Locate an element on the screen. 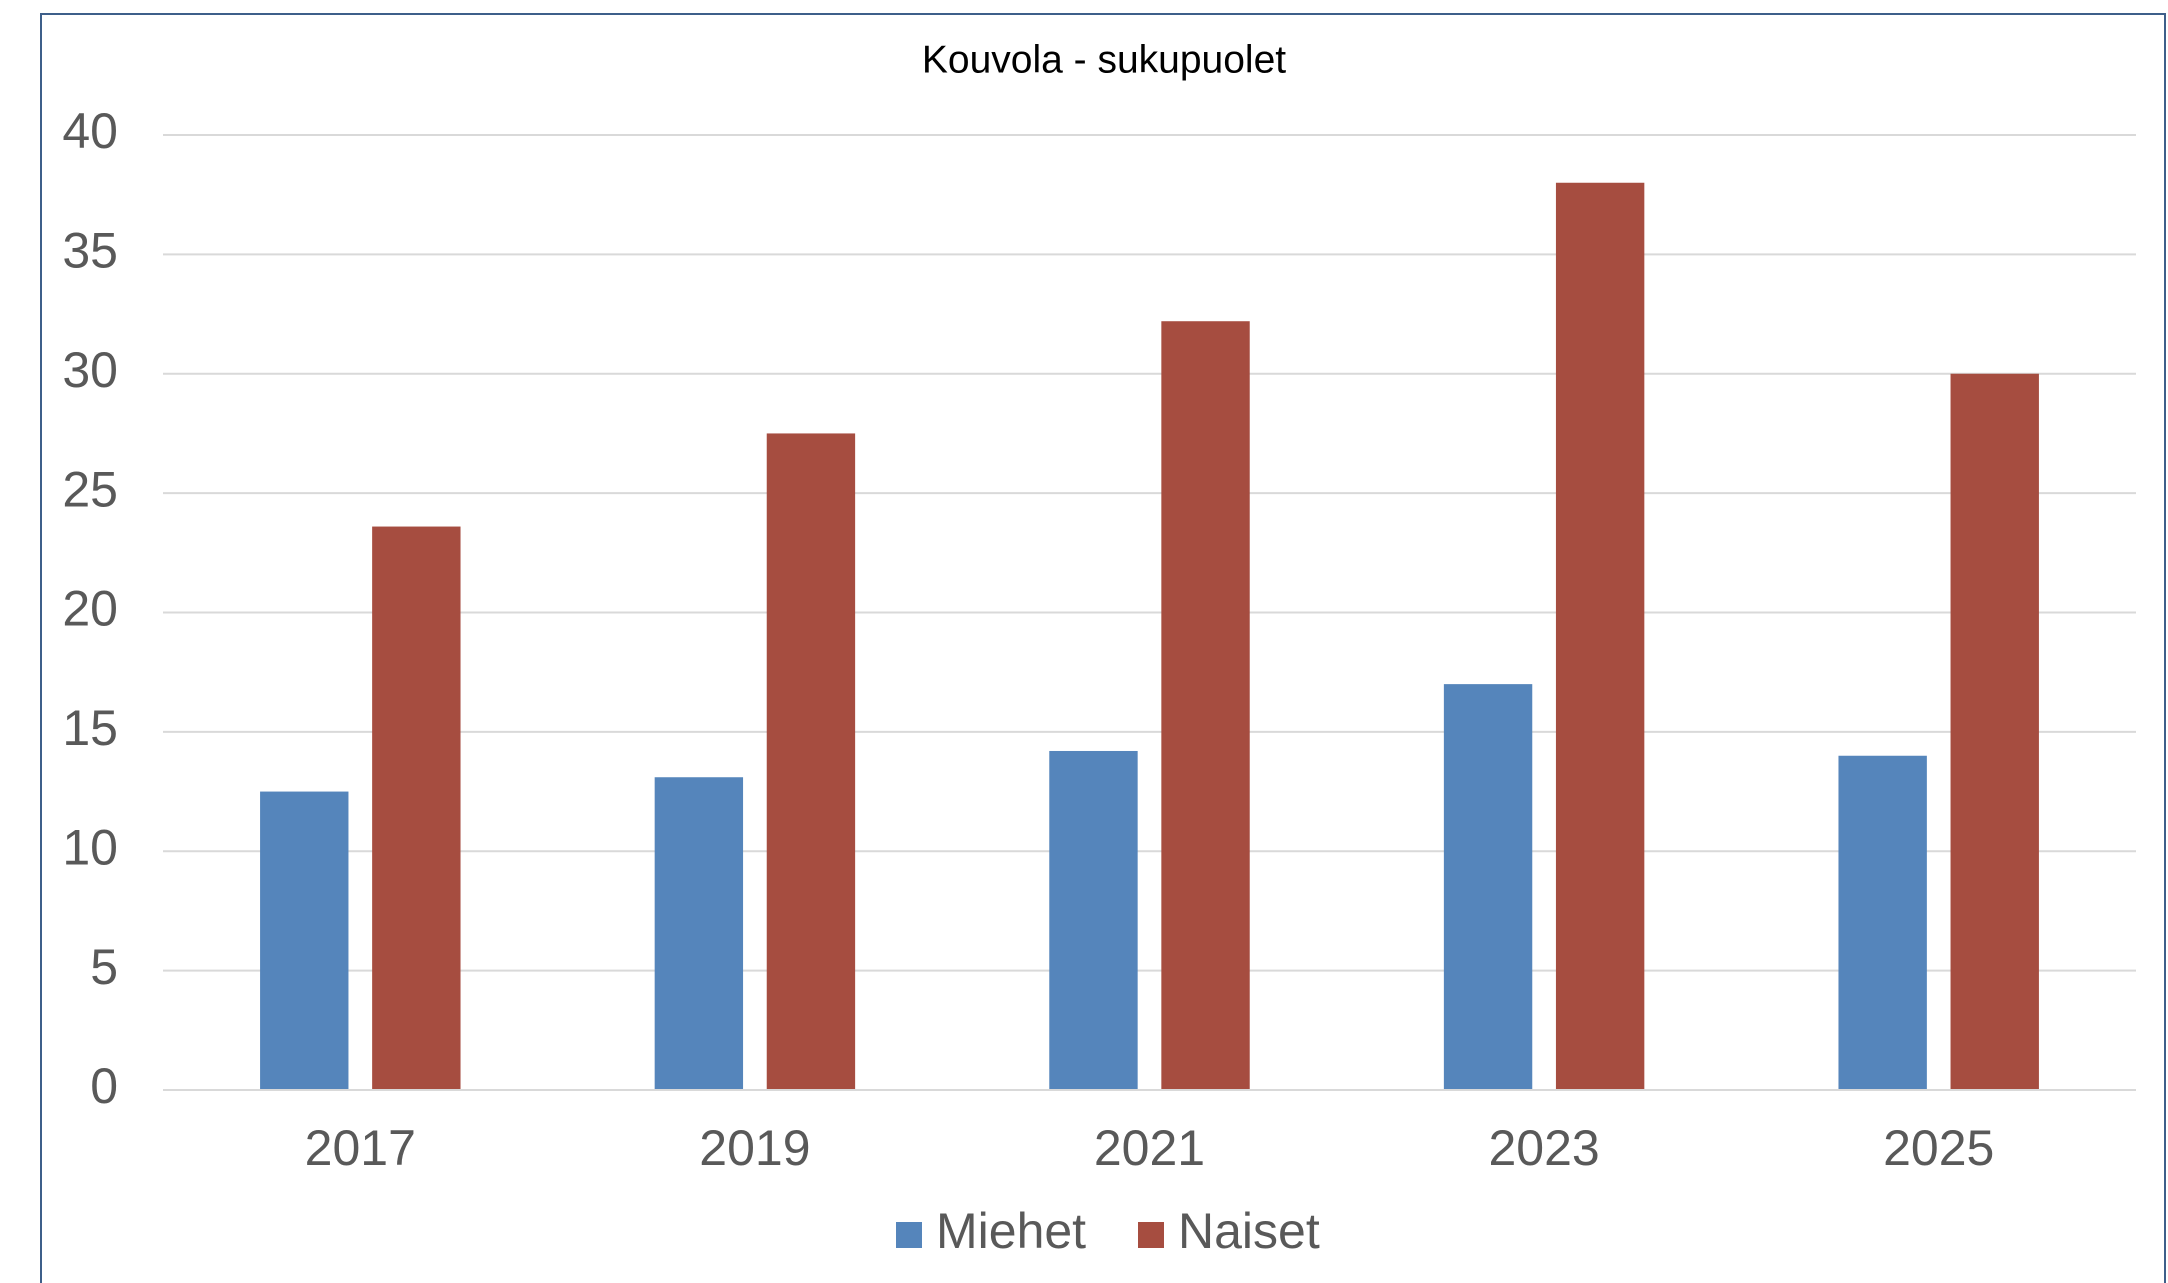 This screenshot has width=2168, height=1283. y-tick-label: 35 is located at coordinates (90, 251).